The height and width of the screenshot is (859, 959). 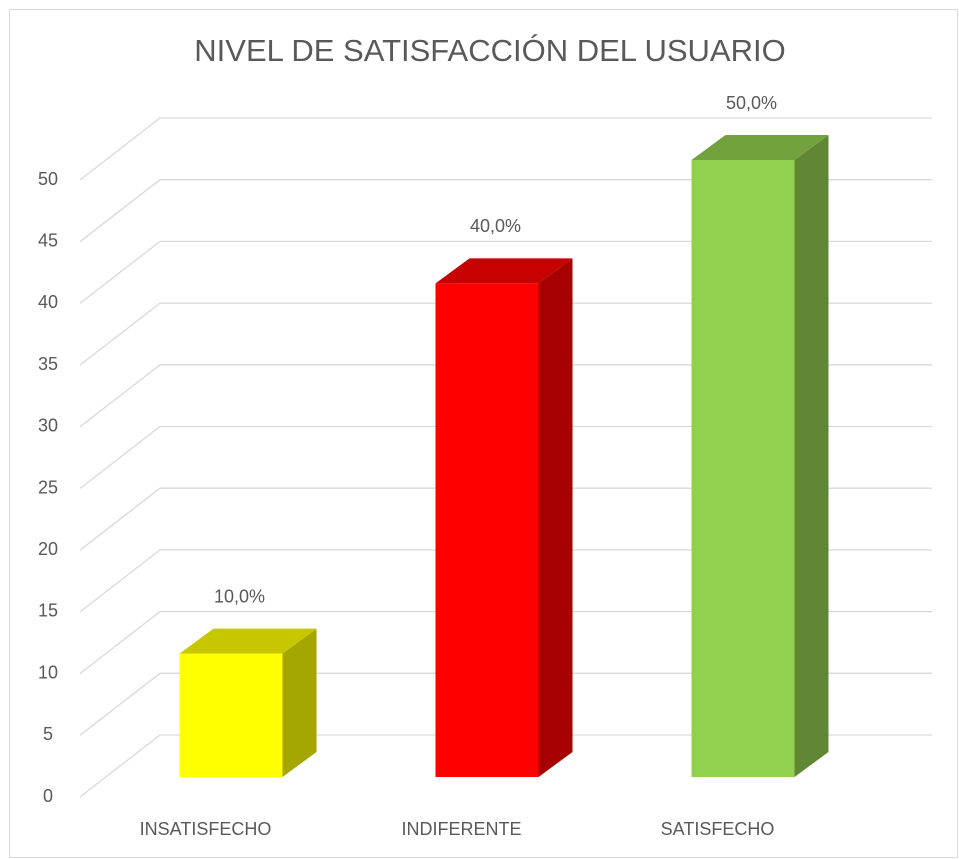 I want to click on chart-title: NIVEL DE SATISFACCIÓN DEL USUARIO, so click(x=489, y=50).